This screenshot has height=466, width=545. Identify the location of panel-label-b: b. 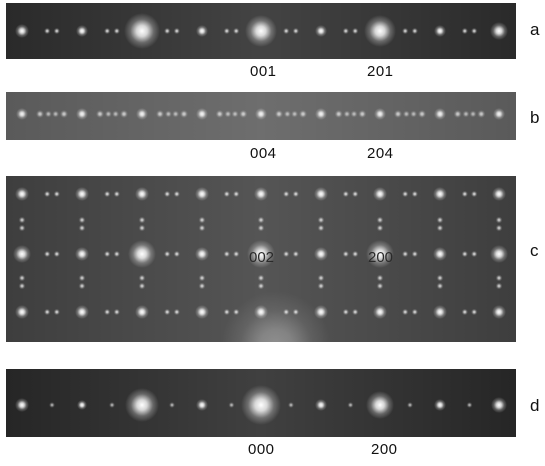
(535, 117).